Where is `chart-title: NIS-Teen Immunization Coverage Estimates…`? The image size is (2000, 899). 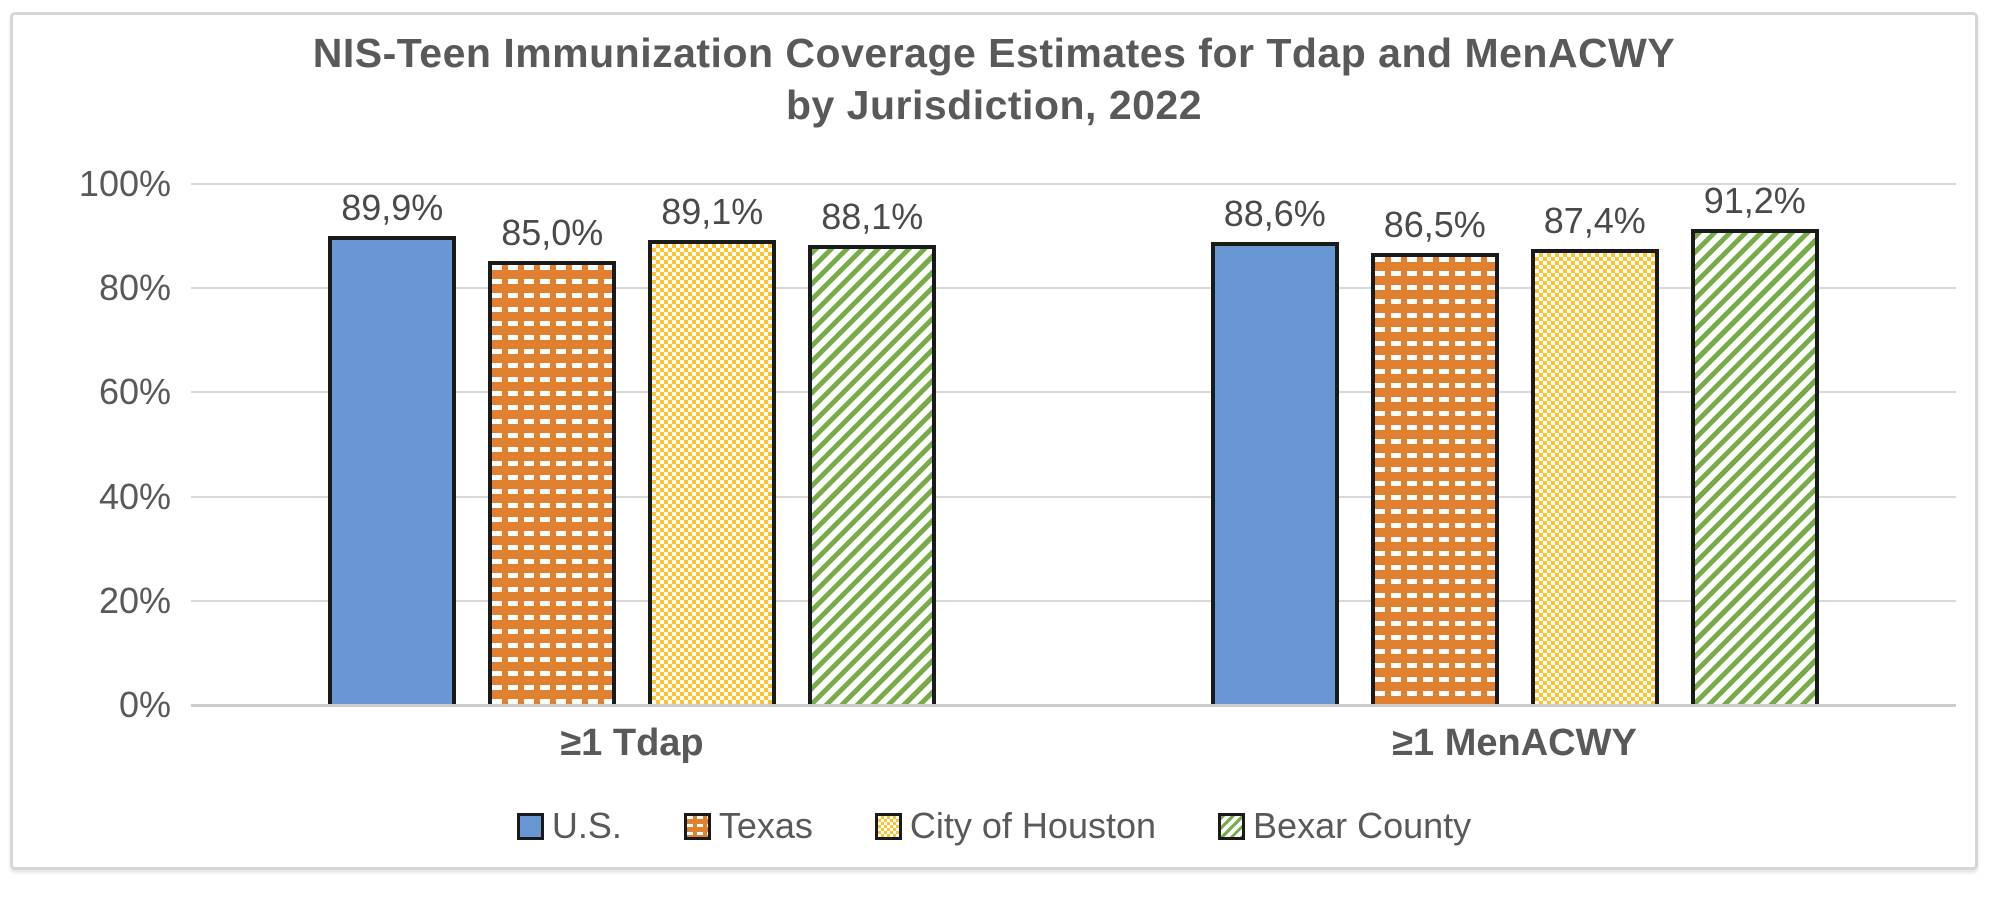
chart-title: NIS-Teen Immunization Coverage Estimates… is located at coordinates (994, 79).